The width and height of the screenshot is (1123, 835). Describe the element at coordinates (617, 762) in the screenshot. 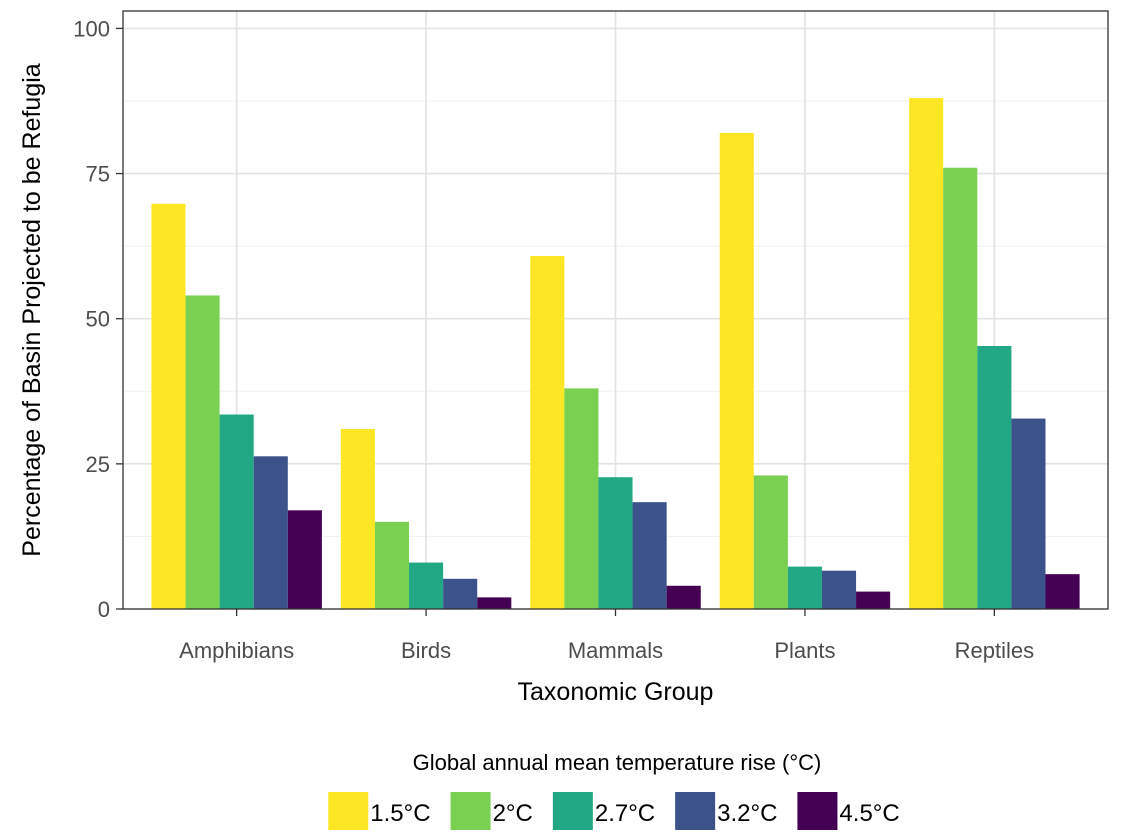

I see `legend-title: Global annual mean temperature rise (°C)` at that location.